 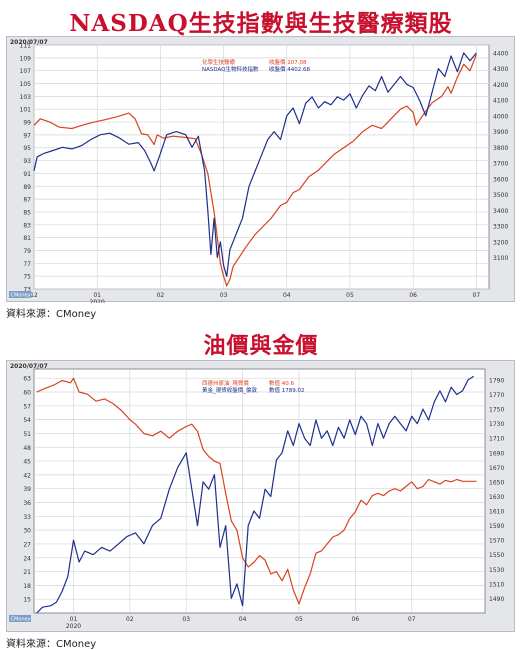 What do you see at coordinates (477, 295) in the screenshot?
I see `chart1-x-tick-label: 07` at bounding box center [477, 295].